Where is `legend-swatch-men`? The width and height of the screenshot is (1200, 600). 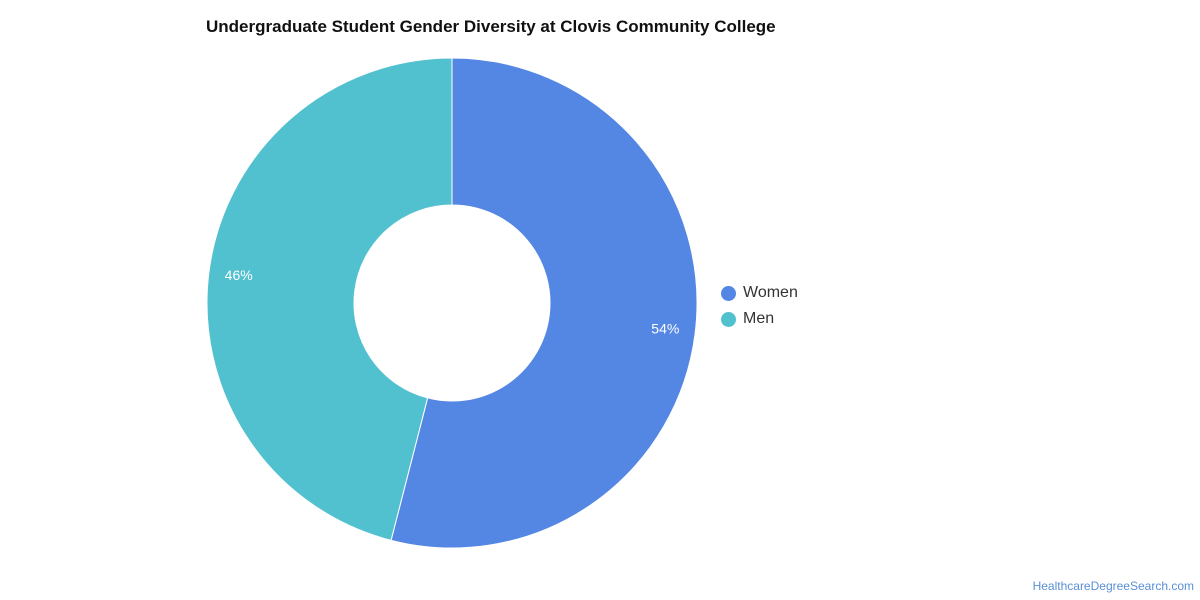 legend-swatch-men is located at coordinates (728, 319).